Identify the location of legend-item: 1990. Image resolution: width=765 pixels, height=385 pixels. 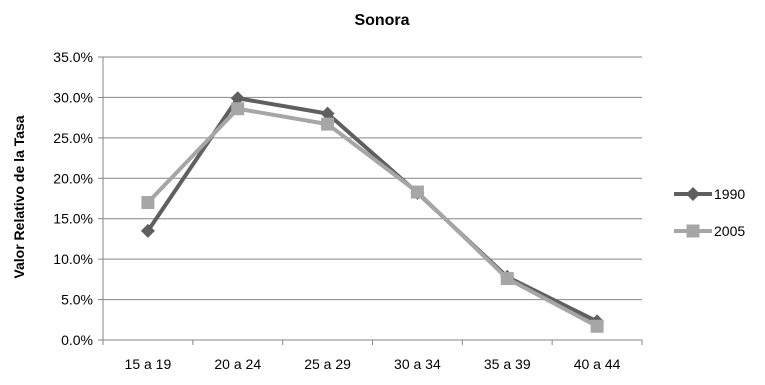
(709, 194).